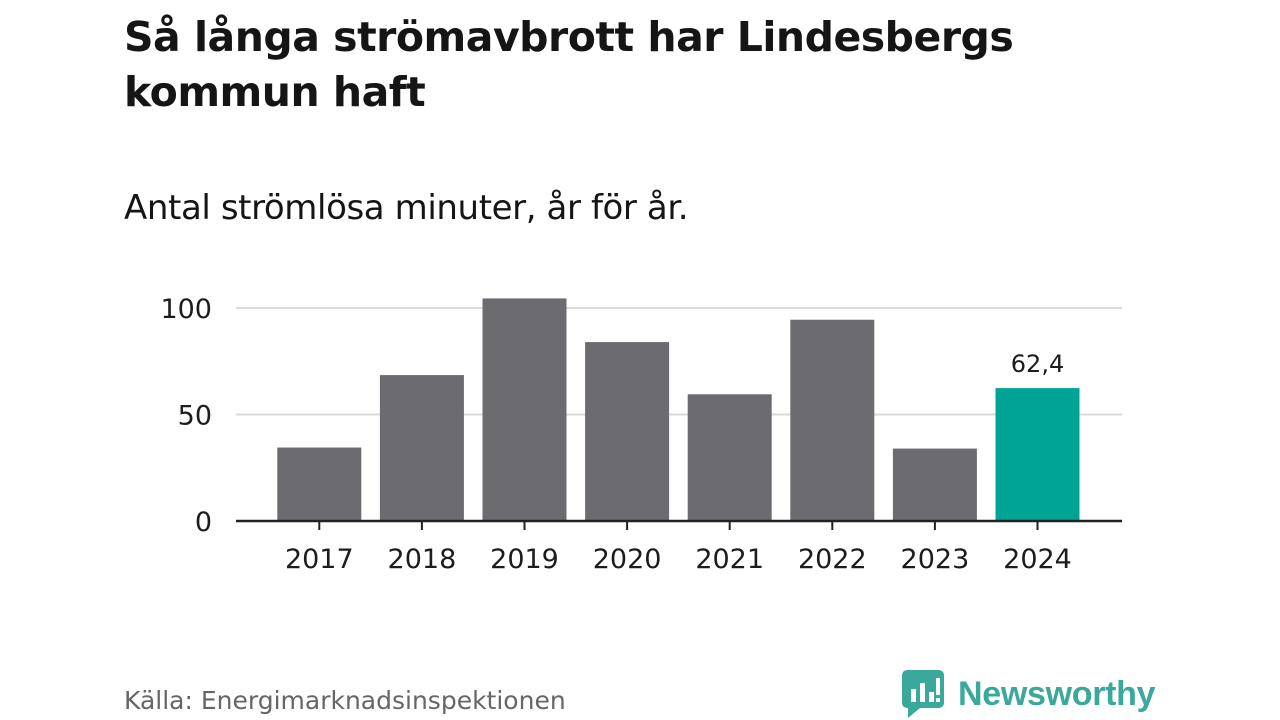 Image resolution: width=1280 pixels, height=720 pixels. I want to click on newsworthy-logo: Newsworthy, so click(1029, 694).